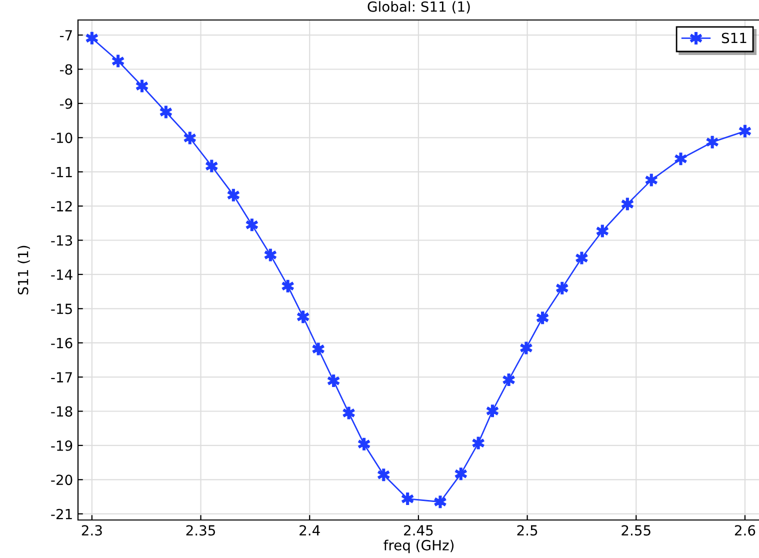 Image resolution: width=759 pixels, height=558 pixels. I want to click on x-tick-label: 2.35, so click(201, 530).